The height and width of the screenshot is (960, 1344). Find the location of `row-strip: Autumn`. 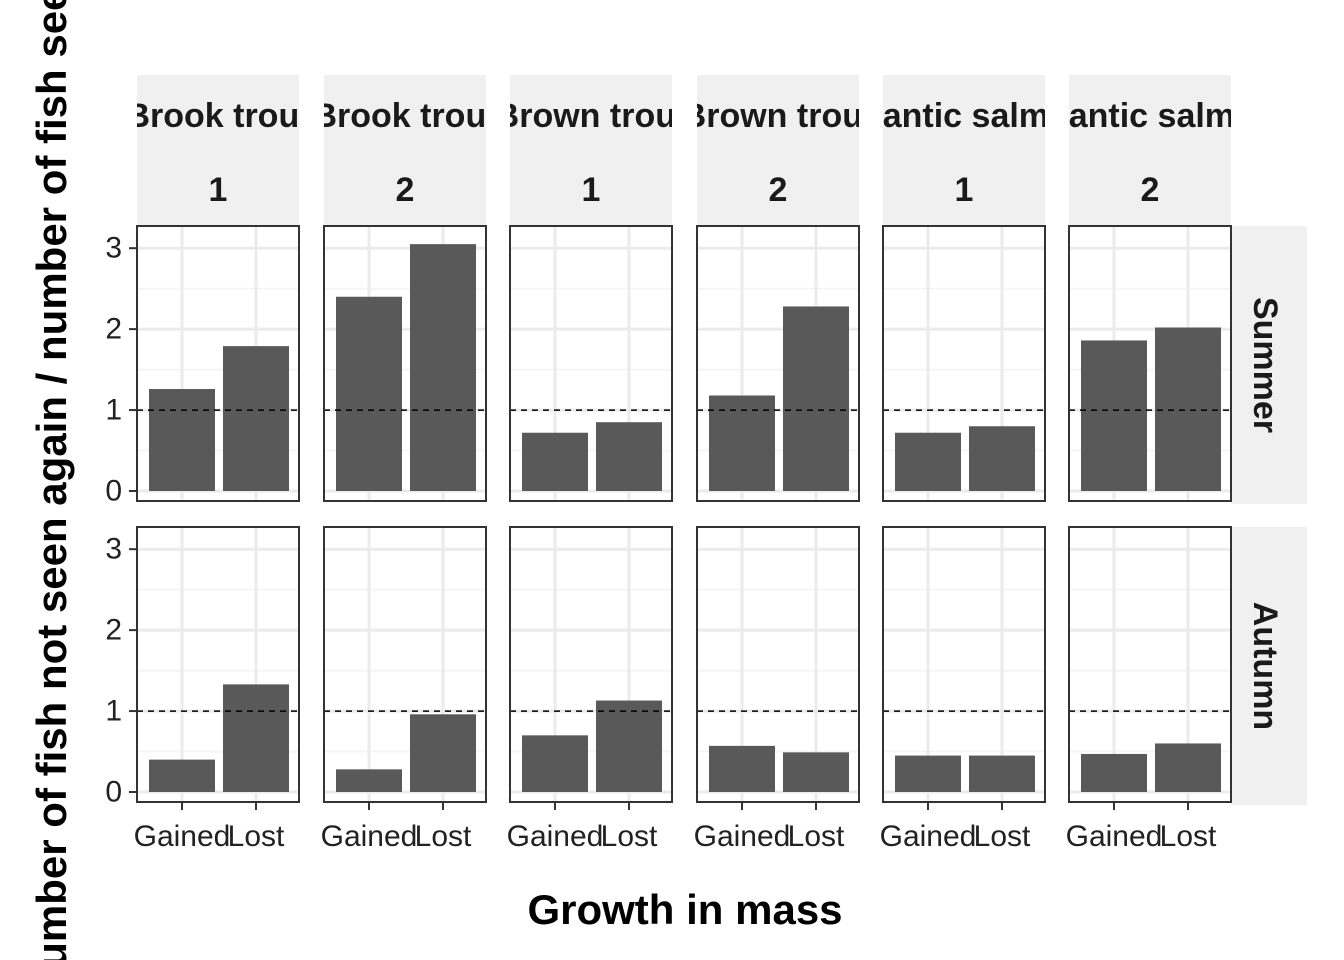

row-strip: Autumn is located at coordinates (1269, 666).